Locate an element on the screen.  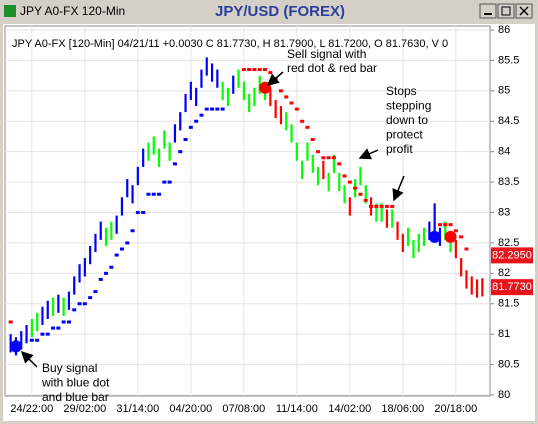
app-icon is located at coordinates (10, 11).